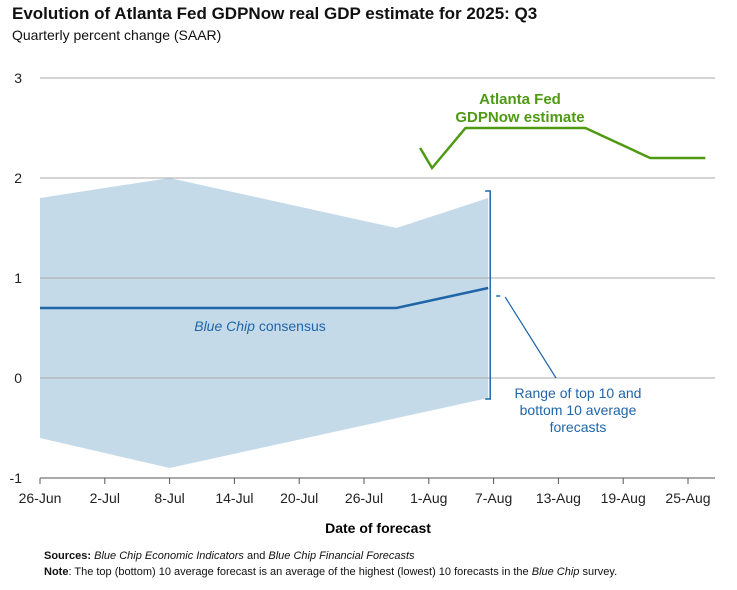  What do you see at coordinates (488, 295) in the screenshot?
I see `range-bracket` at bounding box center [488, 295].